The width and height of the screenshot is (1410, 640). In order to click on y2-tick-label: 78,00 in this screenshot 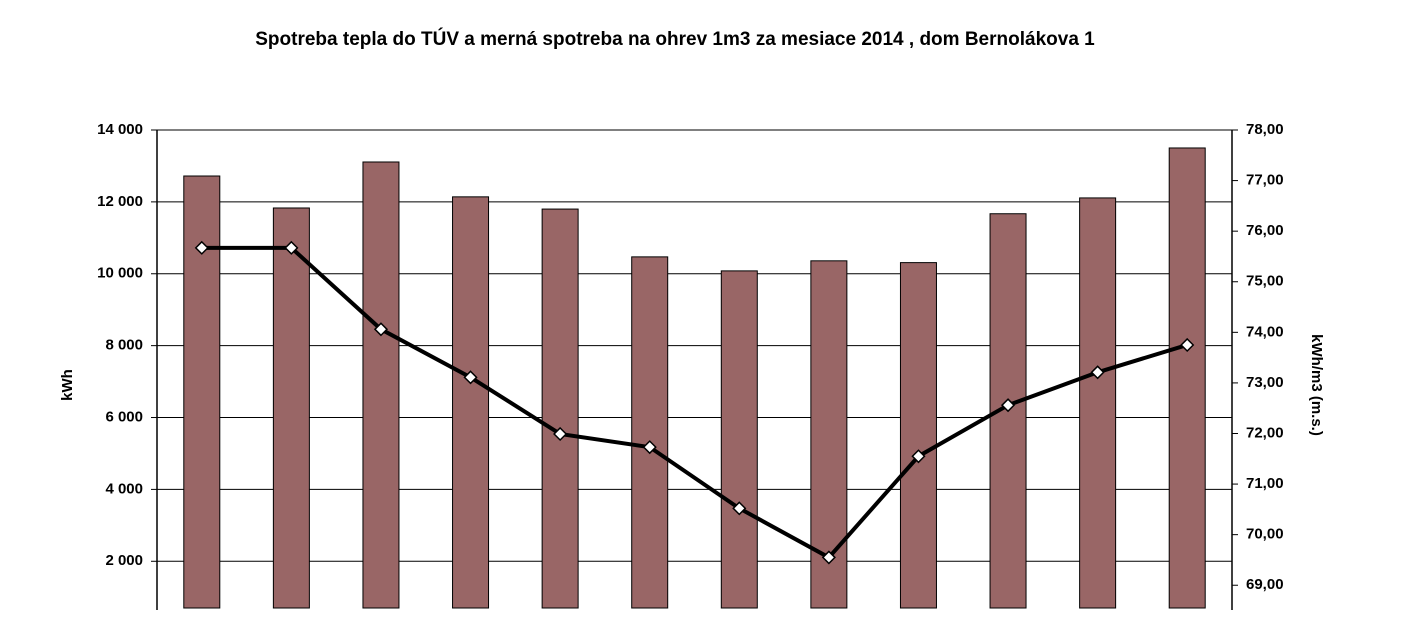, I will do `click(1265, 129)`.